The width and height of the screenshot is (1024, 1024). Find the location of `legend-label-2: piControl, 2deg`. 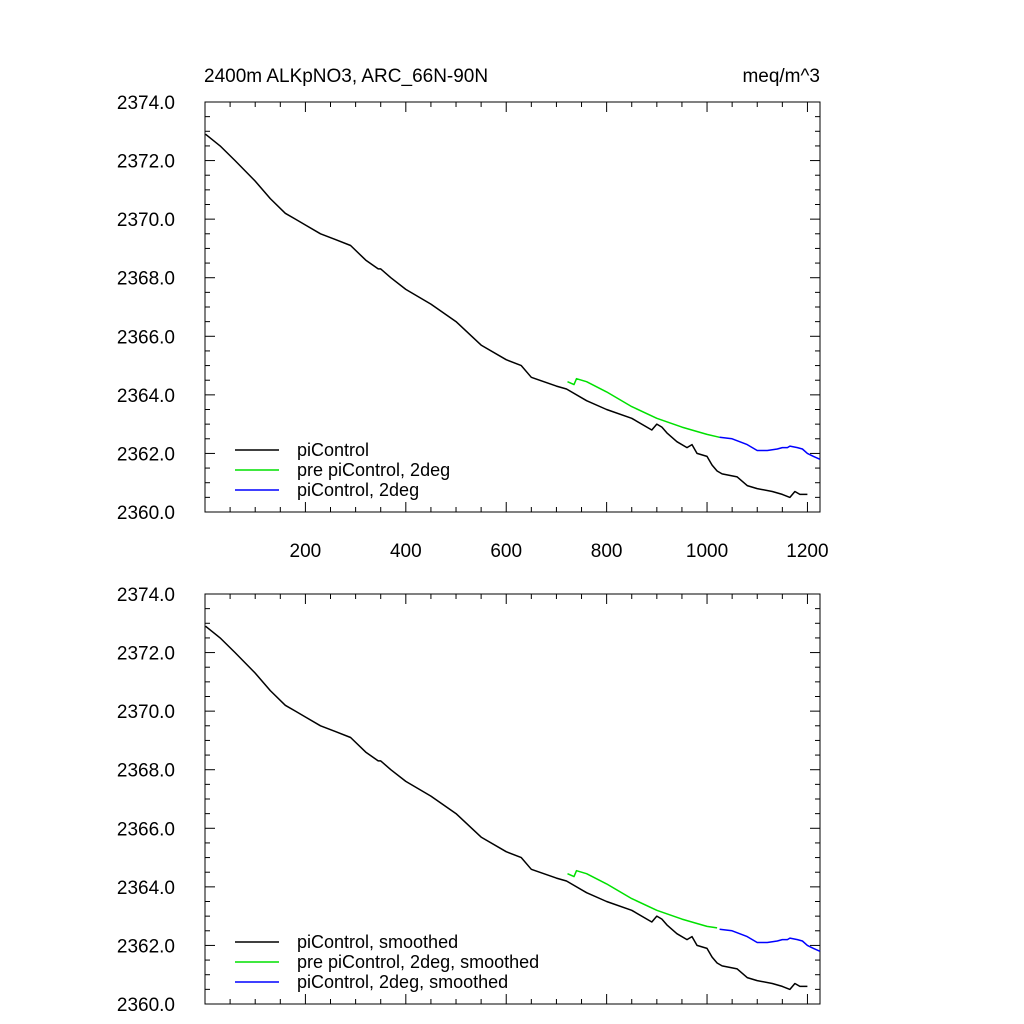

legend-label-2: piControl, 2deg is located at coordinates (358, 490).